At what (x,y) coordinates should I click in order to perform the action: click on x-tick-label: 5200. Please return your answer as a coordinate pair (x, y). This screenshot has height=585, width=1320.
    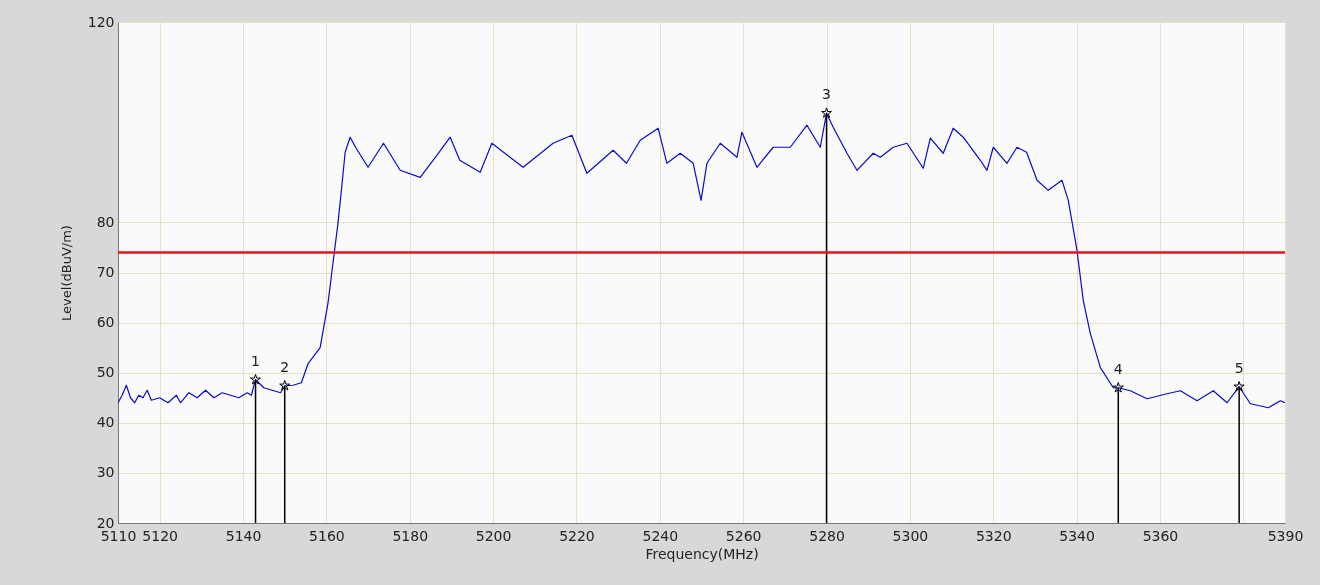
    Looking at the image, I should click on (493, 535).